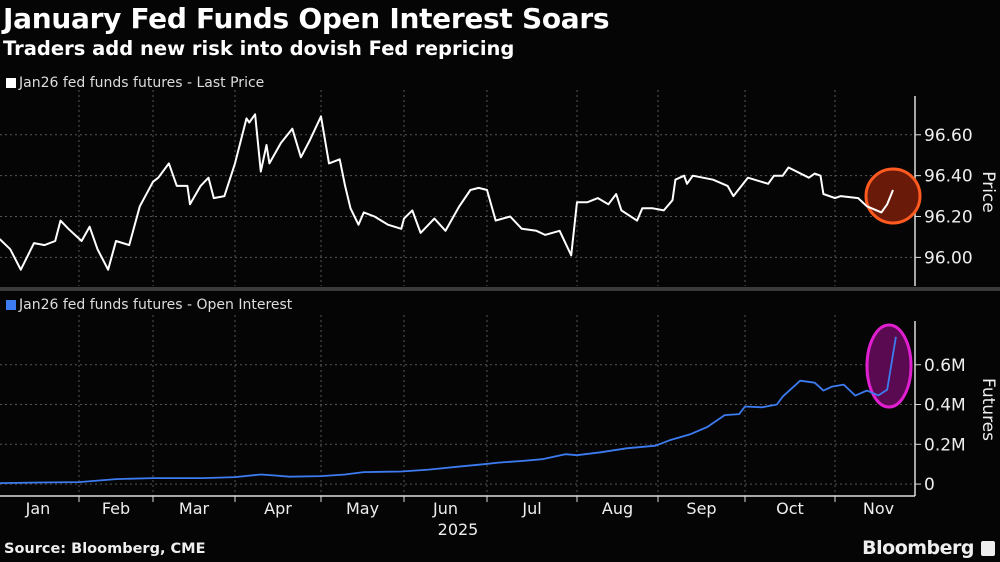  I want to click on y-axis-title: Futures, so click(988, 409).